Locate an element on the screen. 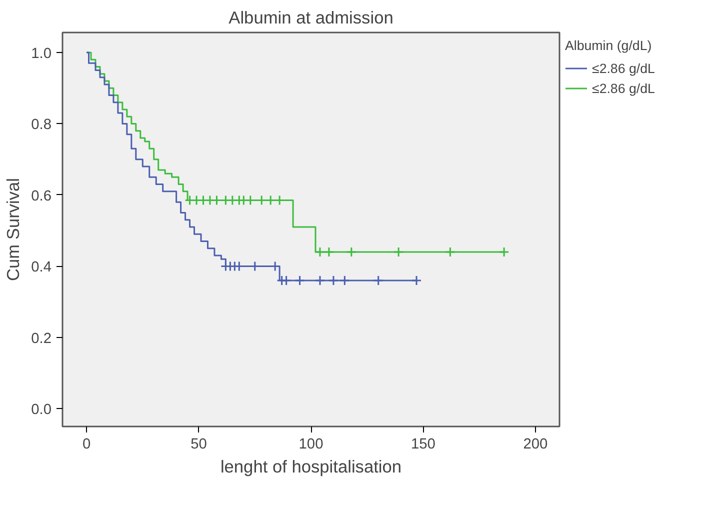 Image resolution: width=712 pixels, height=523 pixels. x-axis-title: lenght of hospitalisation is located at coordinates (311, 466).